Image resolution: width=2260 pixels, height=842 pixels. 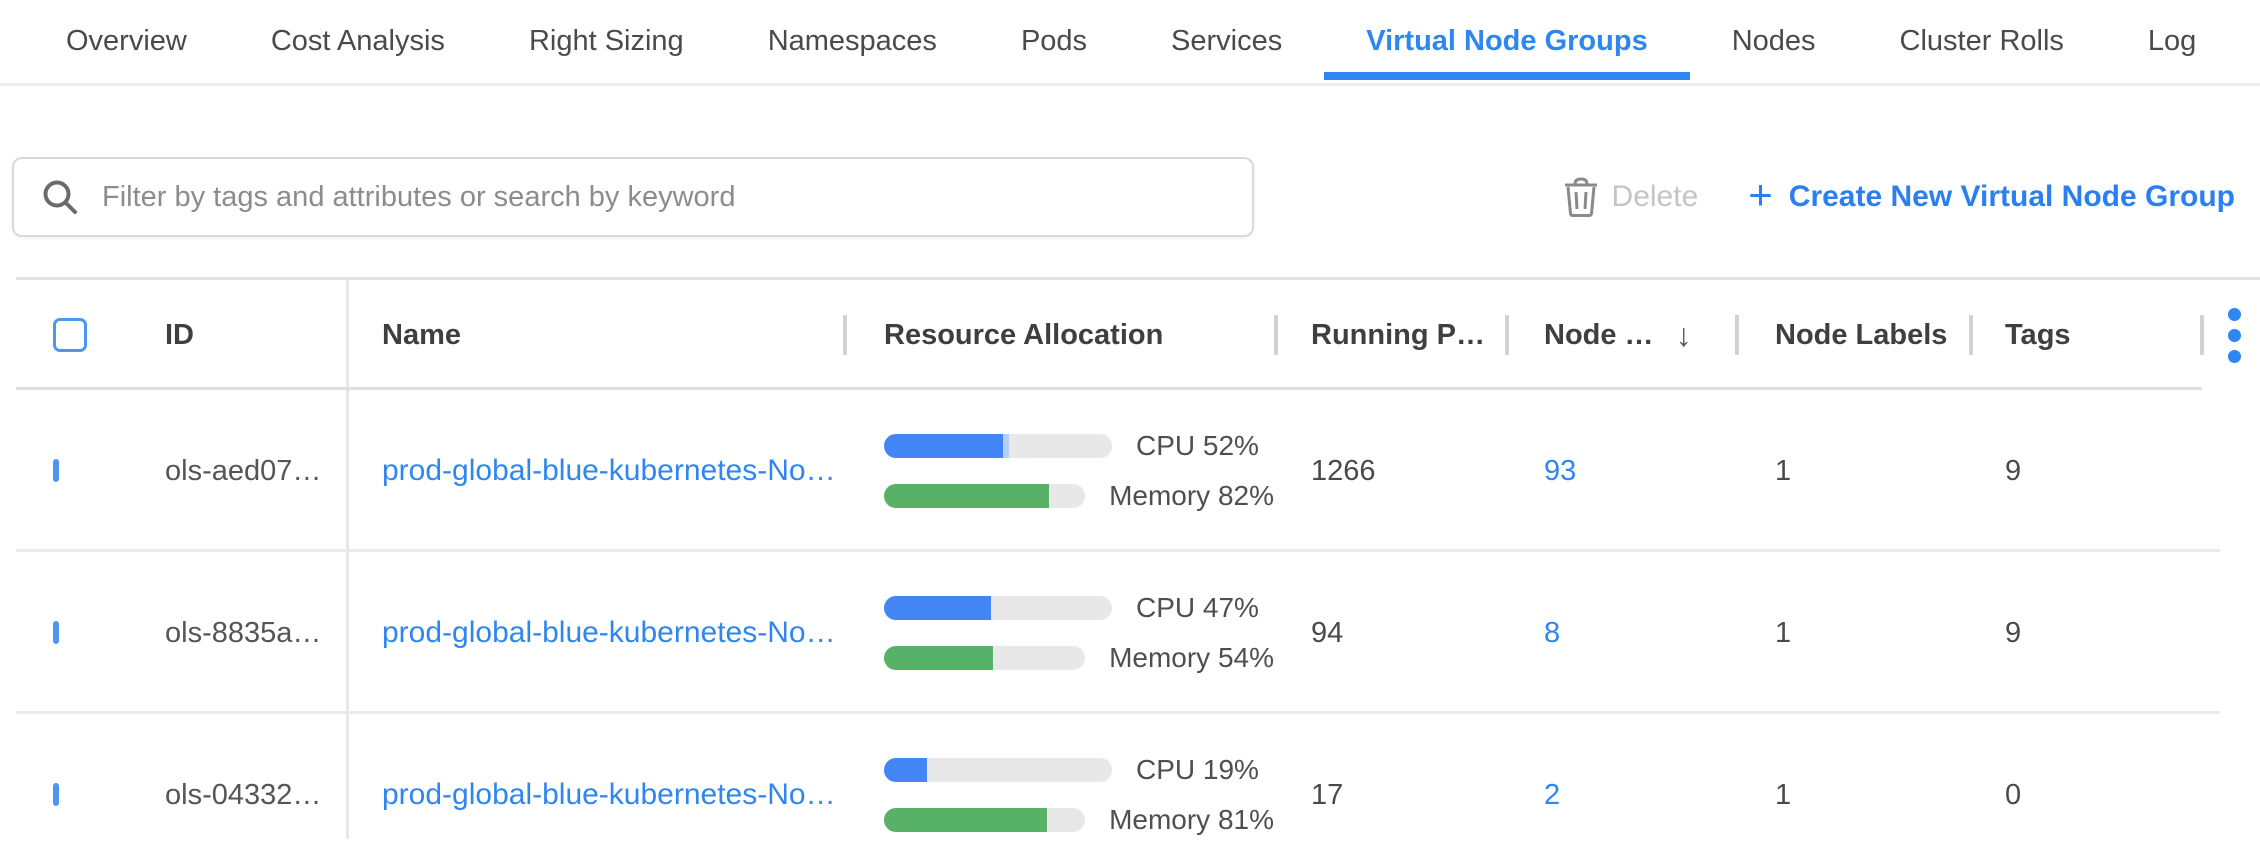 What do you see at coordinates (606, 41) in the screenshot?
I see `tab-right-sizing: Right Sizing` at bounding box center [606, 41].